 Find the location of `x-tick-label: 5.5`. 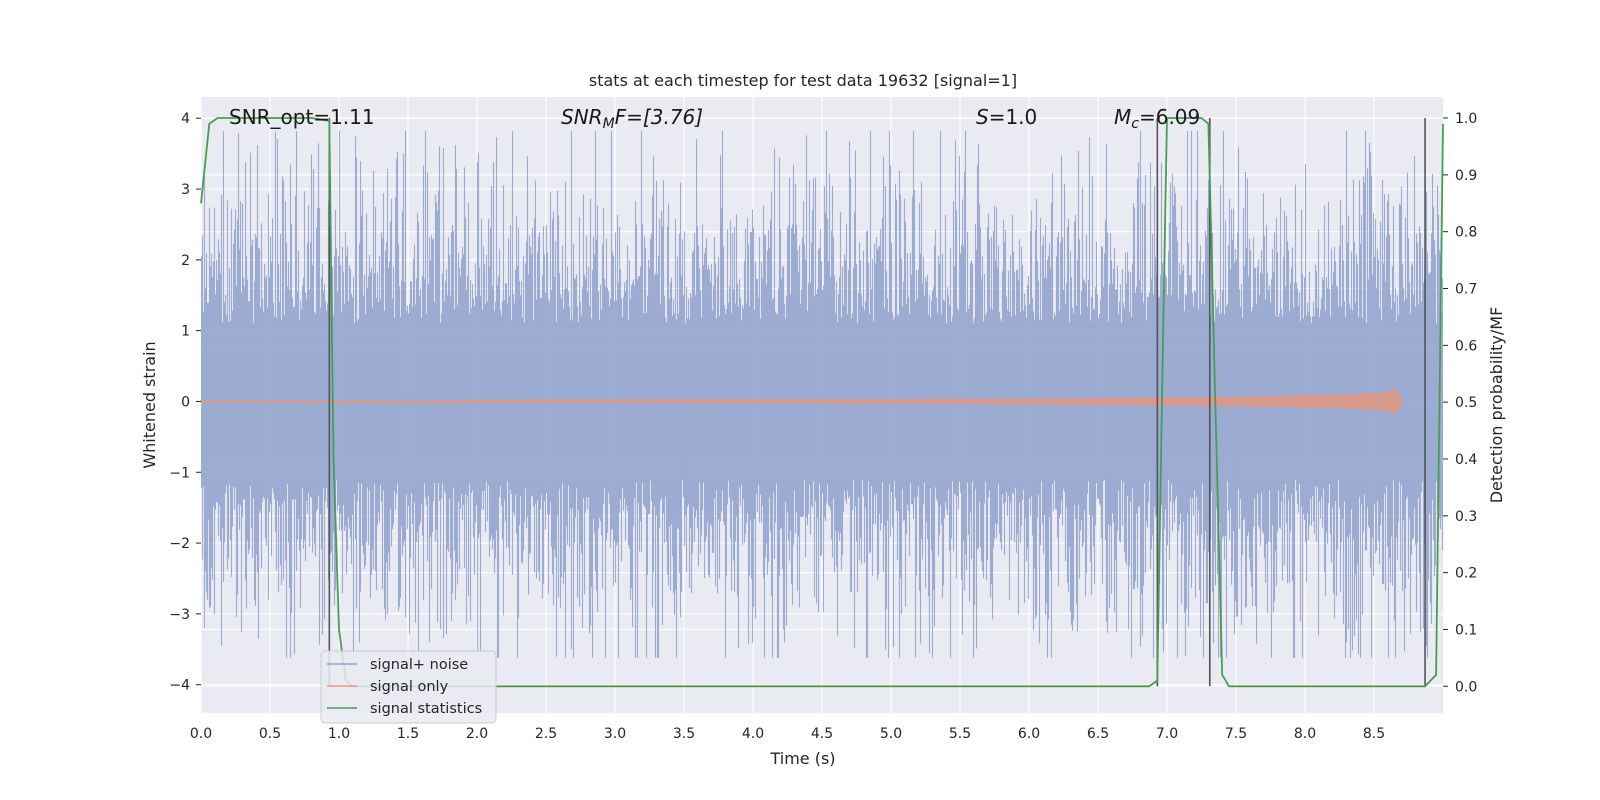

x-tick-label: 5.5 is located at coordinates (960, 734).